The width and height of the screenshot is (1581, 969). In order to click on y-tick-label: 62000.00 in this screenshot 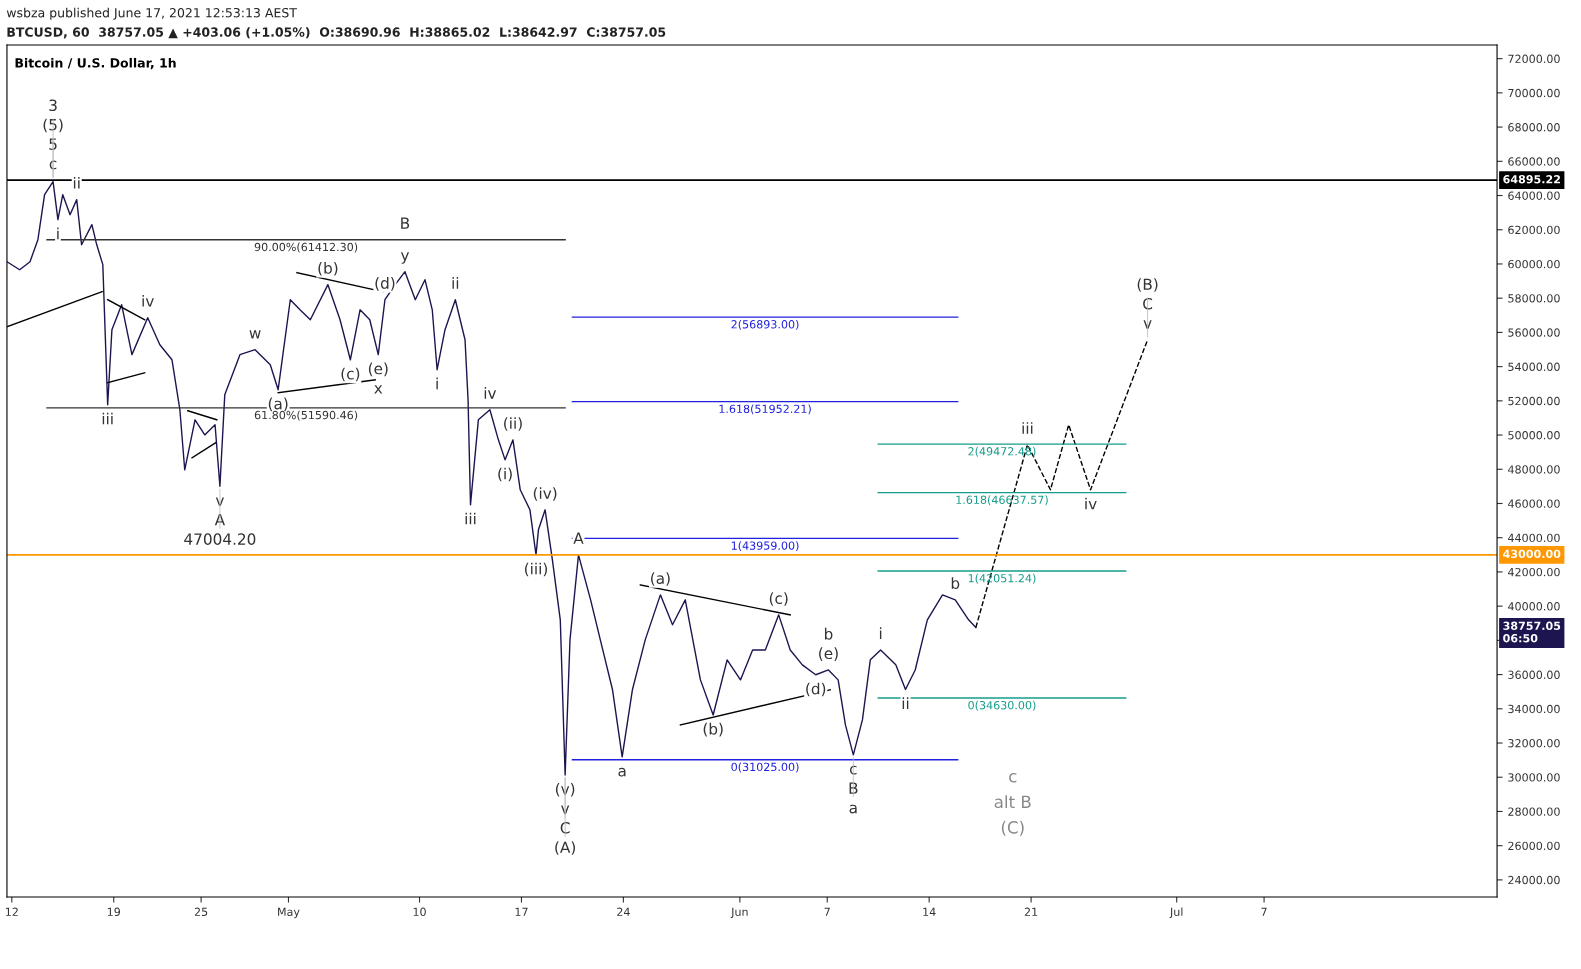, I will do `click(1534, 230)`.